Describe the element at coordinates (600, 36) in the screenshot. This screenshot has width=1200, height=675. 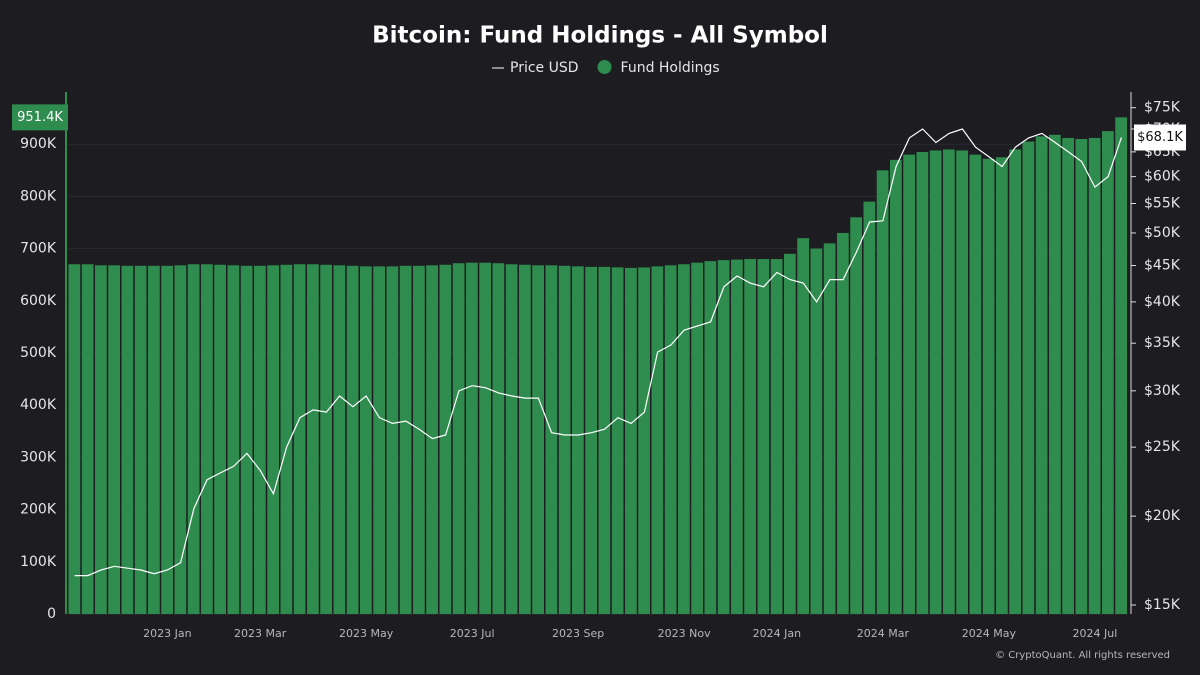
I see `chart-title: Bitcoin: Fund Holdings - All Symbol` at that location.